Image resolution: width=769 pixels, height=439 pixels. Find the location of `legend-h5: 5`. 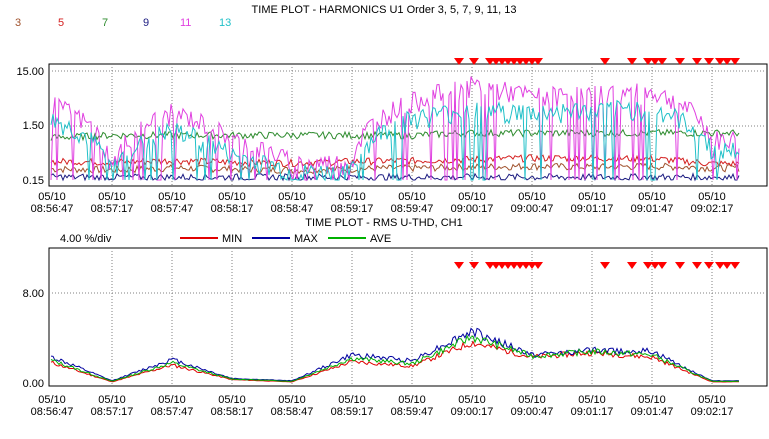

legend-h5: 5 is located at coordinates (61, 23).